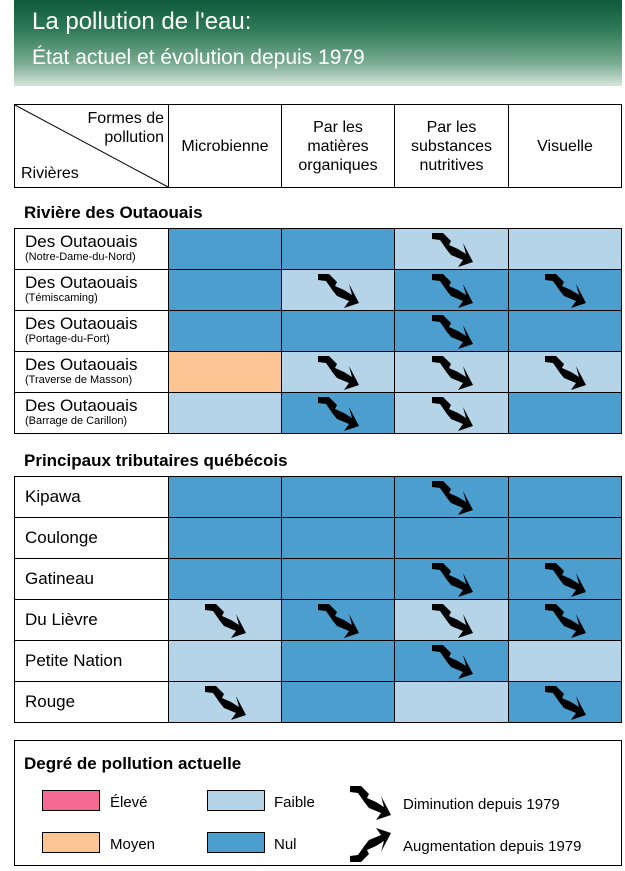 This screenshot has height=871, width=625. Describe the element at coordinates (370, 803) in the screenshot. I see `legend-decrease-arrow-icon` at that location.